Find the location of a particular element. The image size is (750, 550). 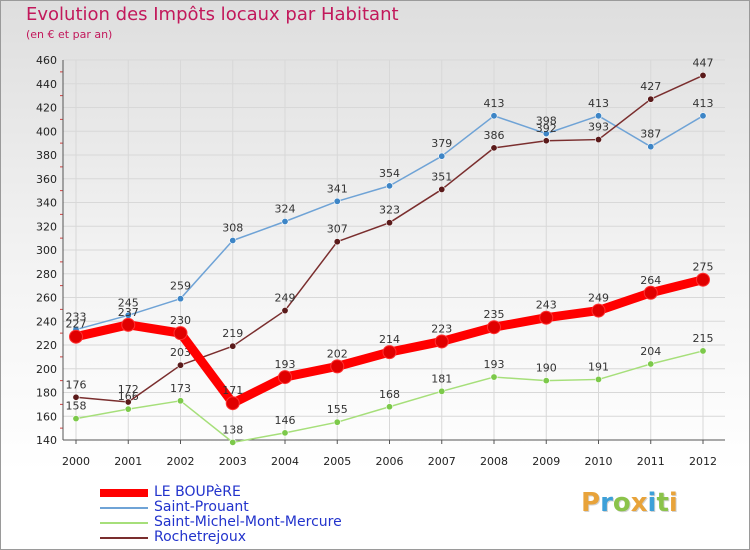

data-label-saint-prouant: 308 is located at coordinates (232, 228).